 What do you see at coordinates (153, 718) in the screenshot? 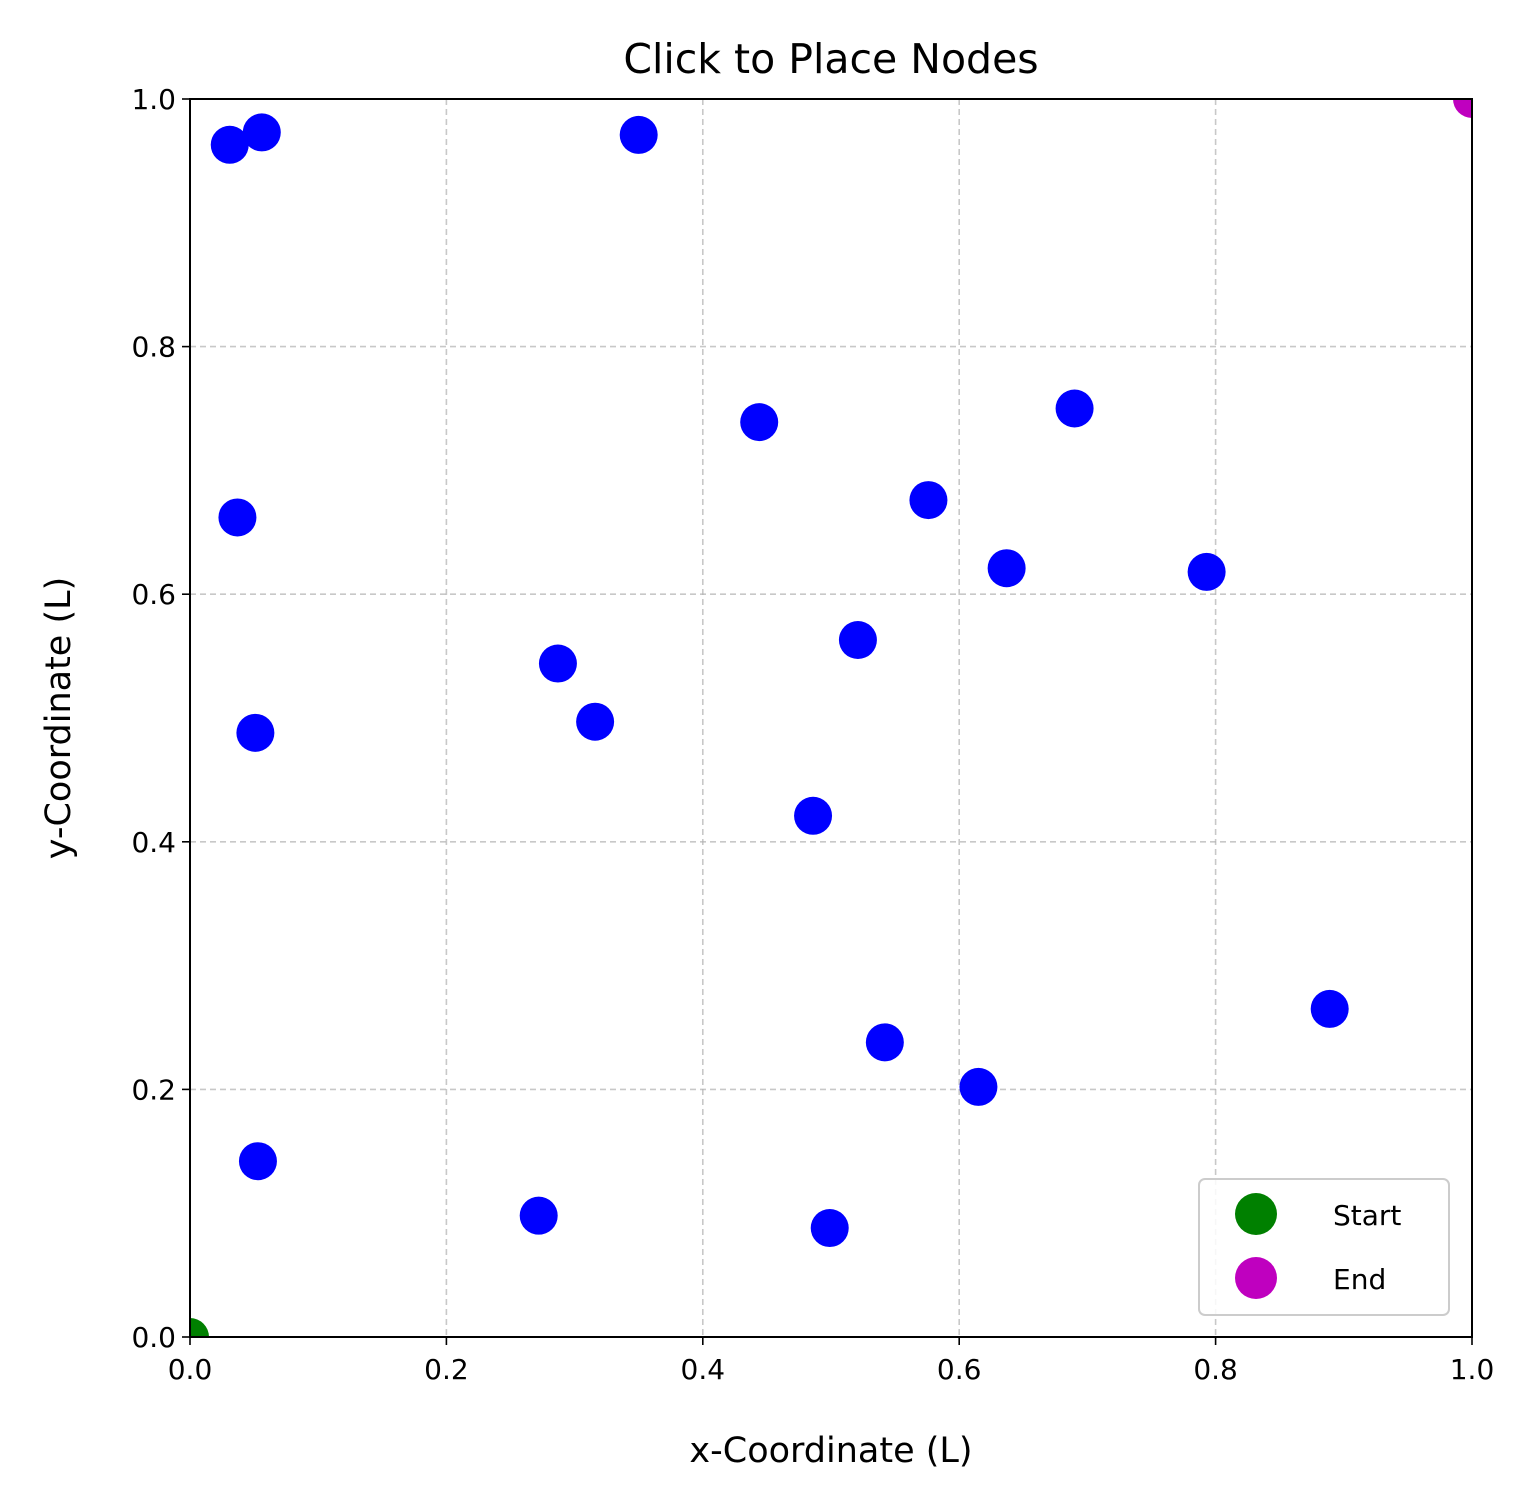
I see `y-tick-labels: 0.0 0.2 0.4 0.6 0.8 1.0` at bounding box center [153, 718].